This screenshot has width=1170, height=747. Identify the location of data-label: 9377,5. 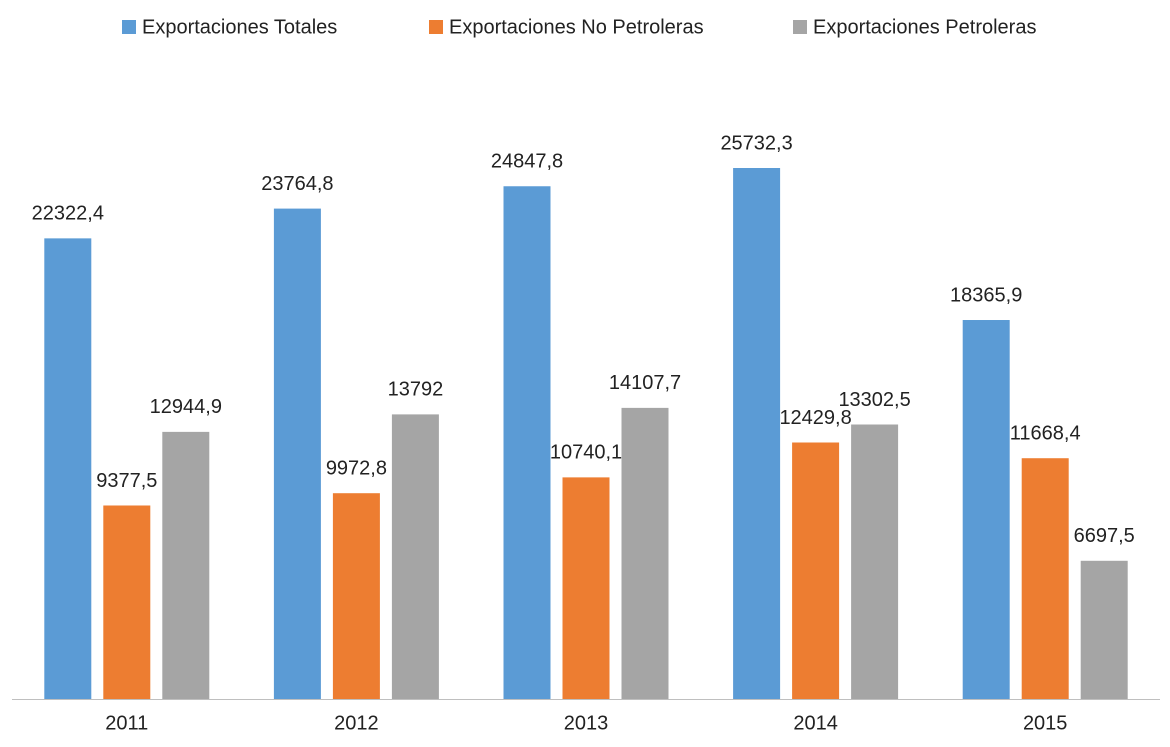
(126, 481).